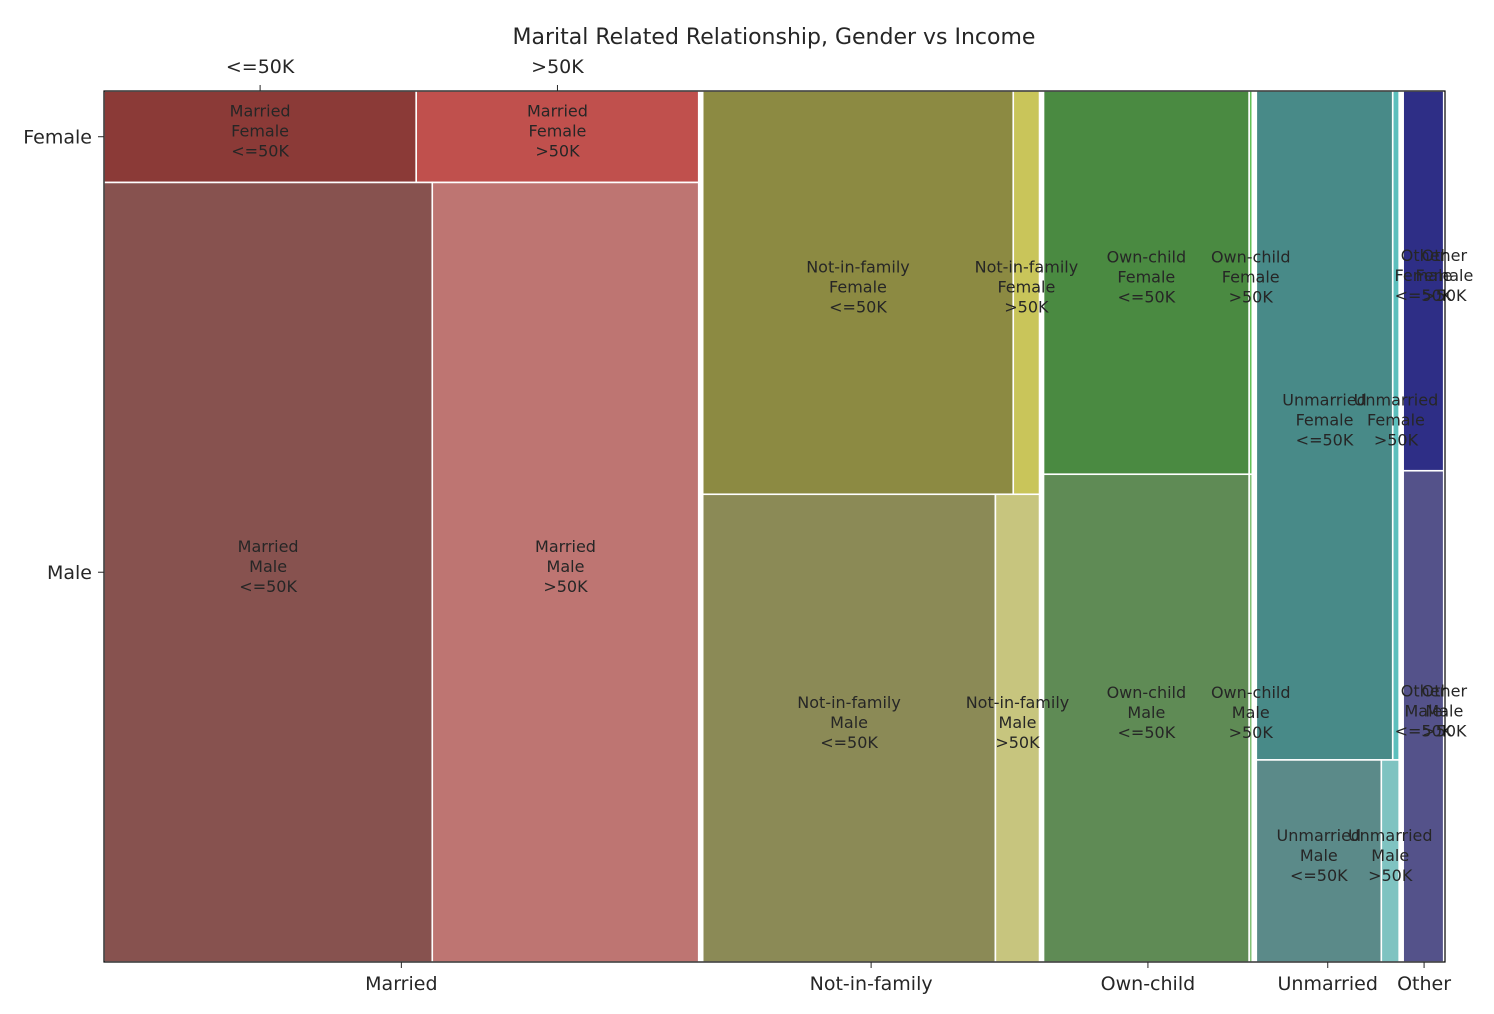  I want to click on x-tick-label: Unmarried, so click(1328, 984).